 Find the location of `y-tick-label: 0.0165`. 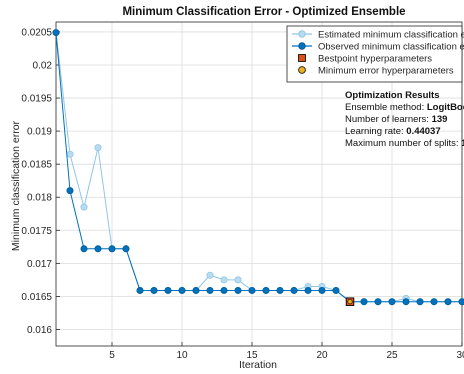

y-tick-label: 0.0165 is located at coordinates (36, 297).